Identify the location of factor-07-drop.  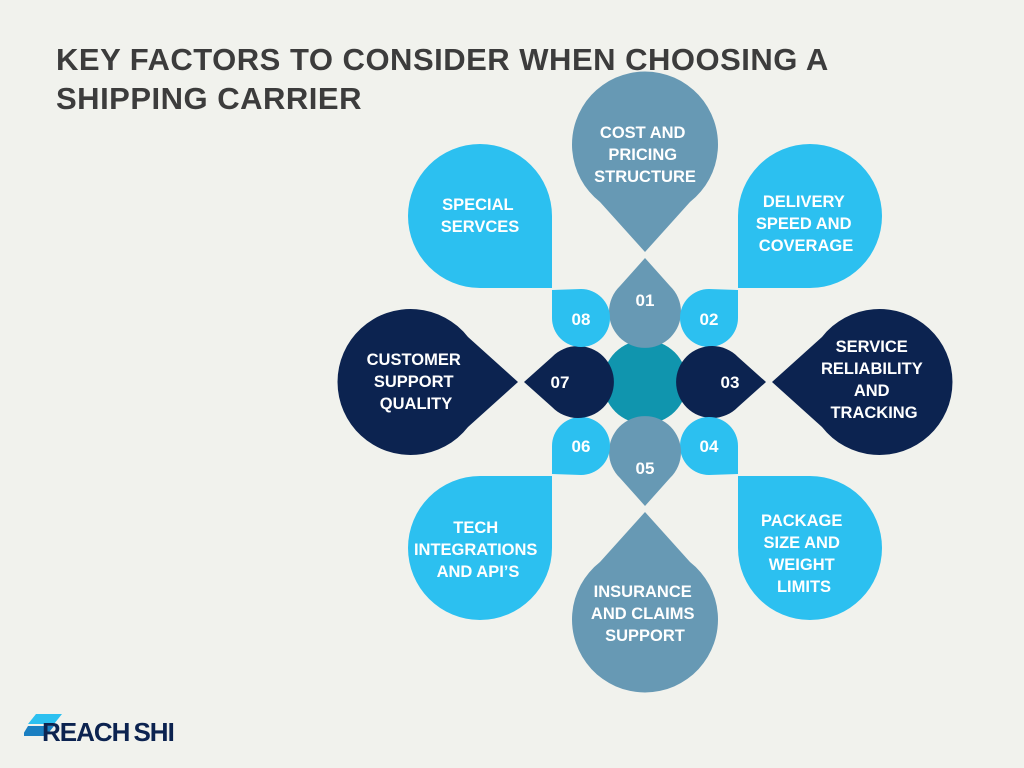
(427, 382).